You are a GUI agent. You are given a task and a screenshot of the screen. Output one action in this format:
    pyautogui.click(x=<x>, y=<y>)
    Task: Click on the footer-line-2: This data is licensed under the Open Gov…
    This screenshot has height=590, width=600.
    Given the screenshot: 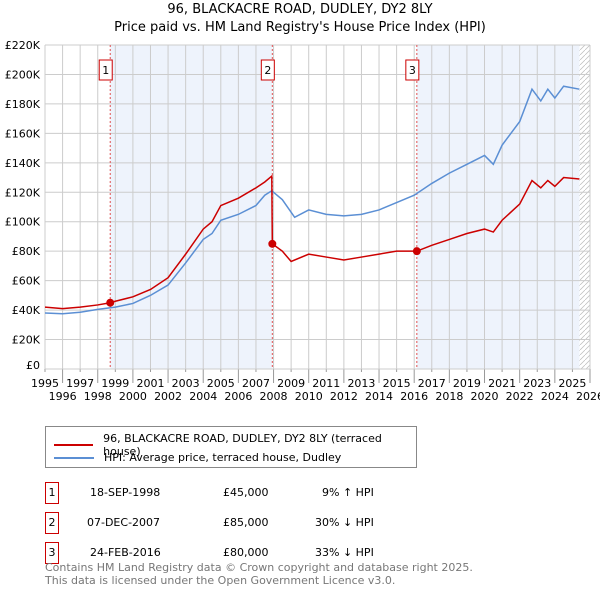 What is the action you would take?
    pyautogui.click(x=220, y=580)
    